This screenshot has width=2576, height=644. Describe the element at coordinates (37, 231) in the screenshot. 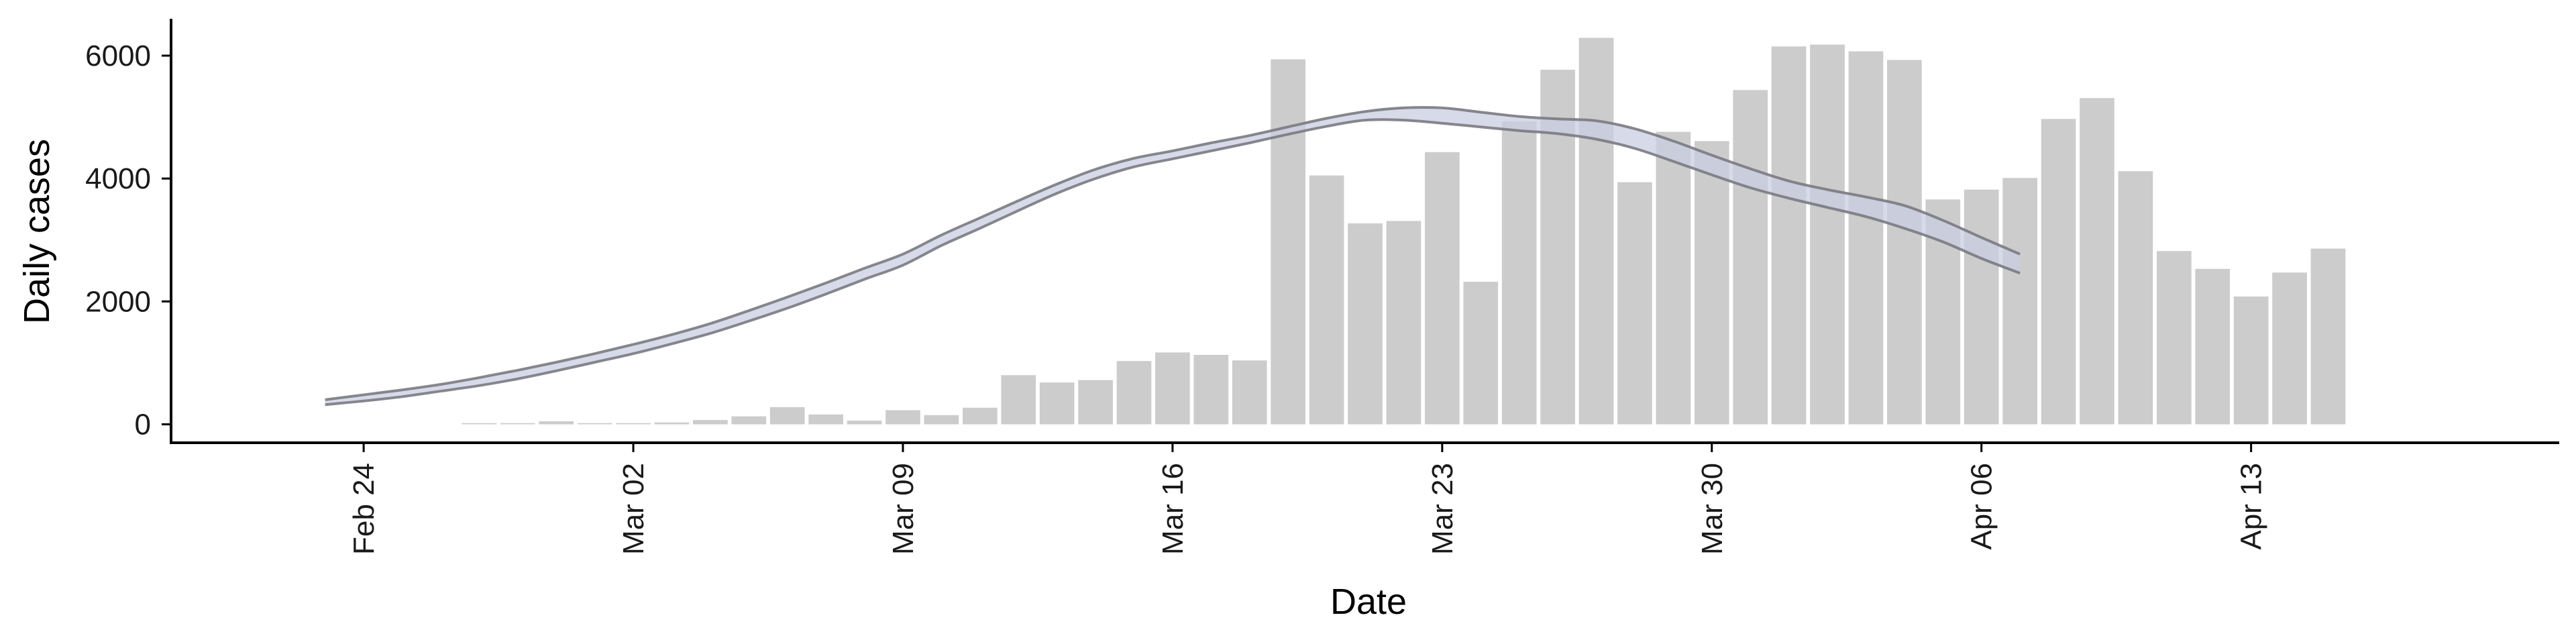

I see `y-axis-title: Daily cases` at that location.